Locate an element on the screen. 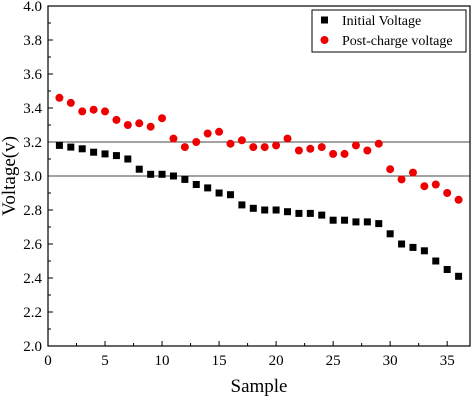 Image resolution: width=474 pixels, height=420 pixels. x-tick-label: 20 is located at coordinates (276, 361).